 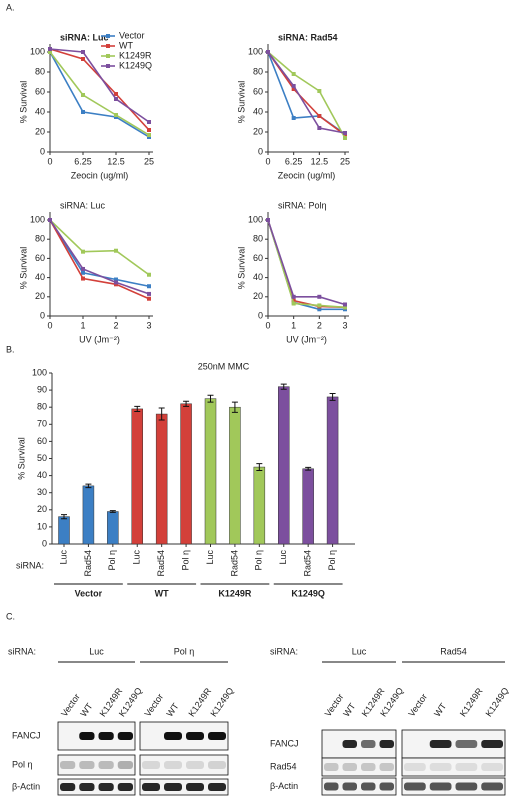 I want to click on x-tick-label: Luc, so click(x=63, y=557).